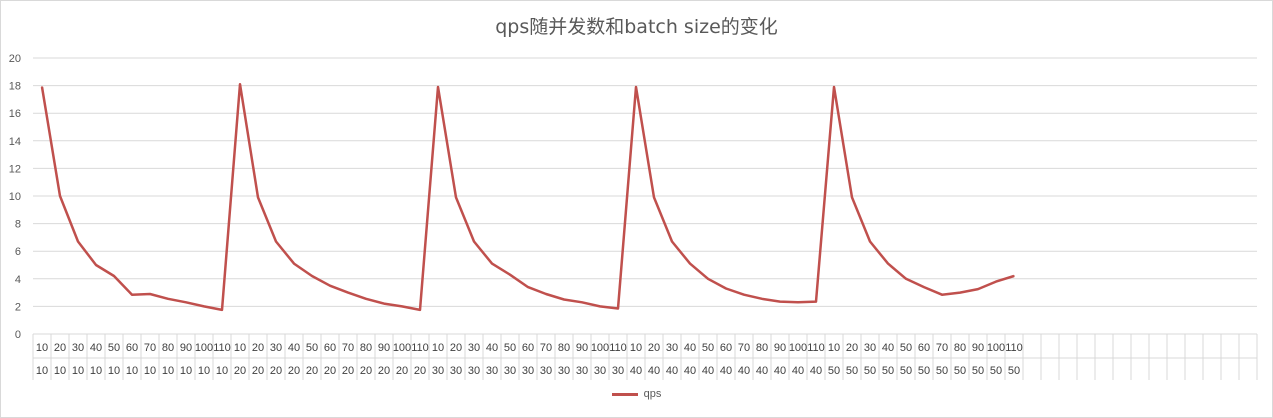 This screenshot has width=1273, height=418. What do you see at coordinates (15, 59) in the screenshot?
I see `y-tick-label: 20` at bounding box center [15, 59].